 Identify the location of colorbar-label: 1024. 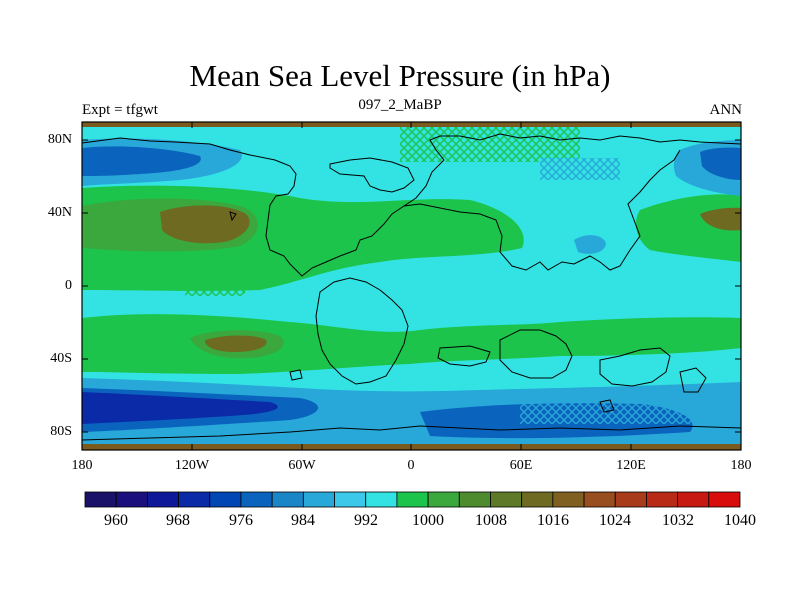
(615, 520).